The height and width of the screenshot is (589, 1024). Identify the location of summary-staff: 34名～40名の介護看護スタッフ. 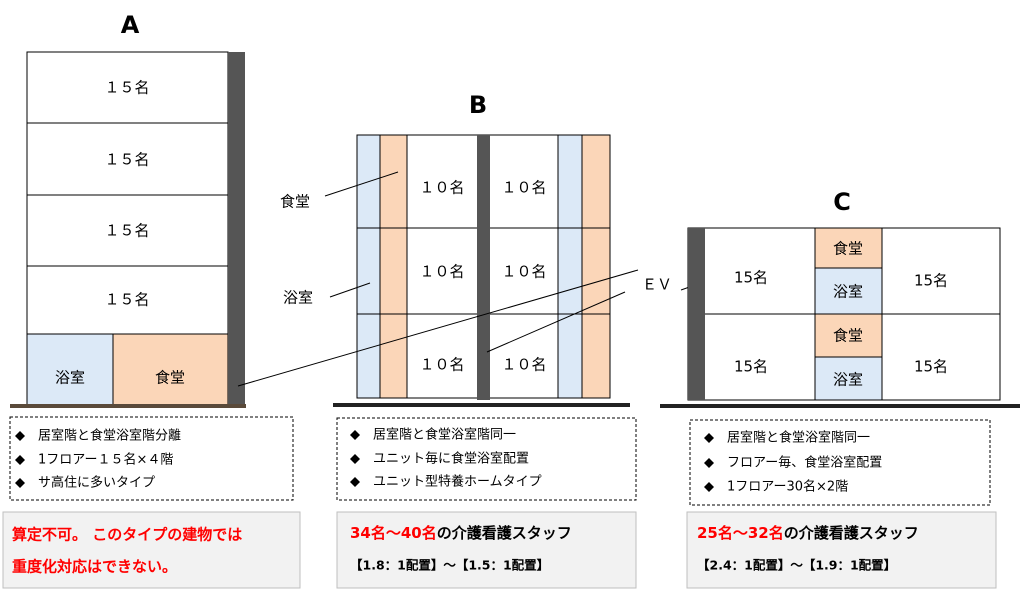
(461, 533).